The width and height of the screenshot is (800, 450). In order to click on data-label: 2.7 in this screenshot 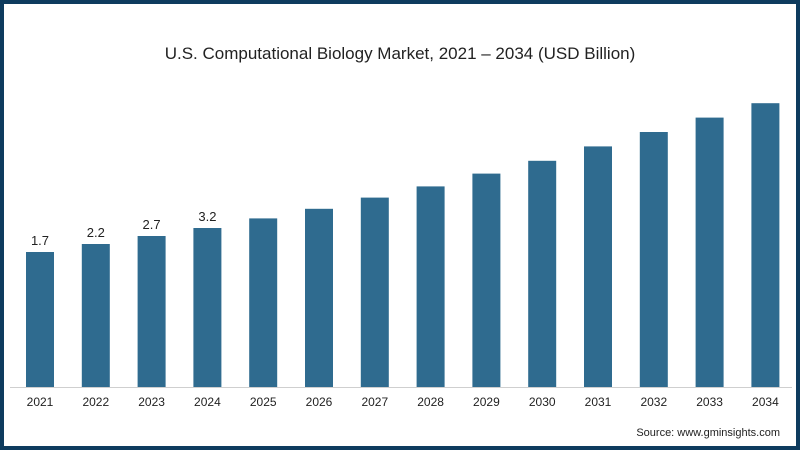, I will do `click(152, 224)`.